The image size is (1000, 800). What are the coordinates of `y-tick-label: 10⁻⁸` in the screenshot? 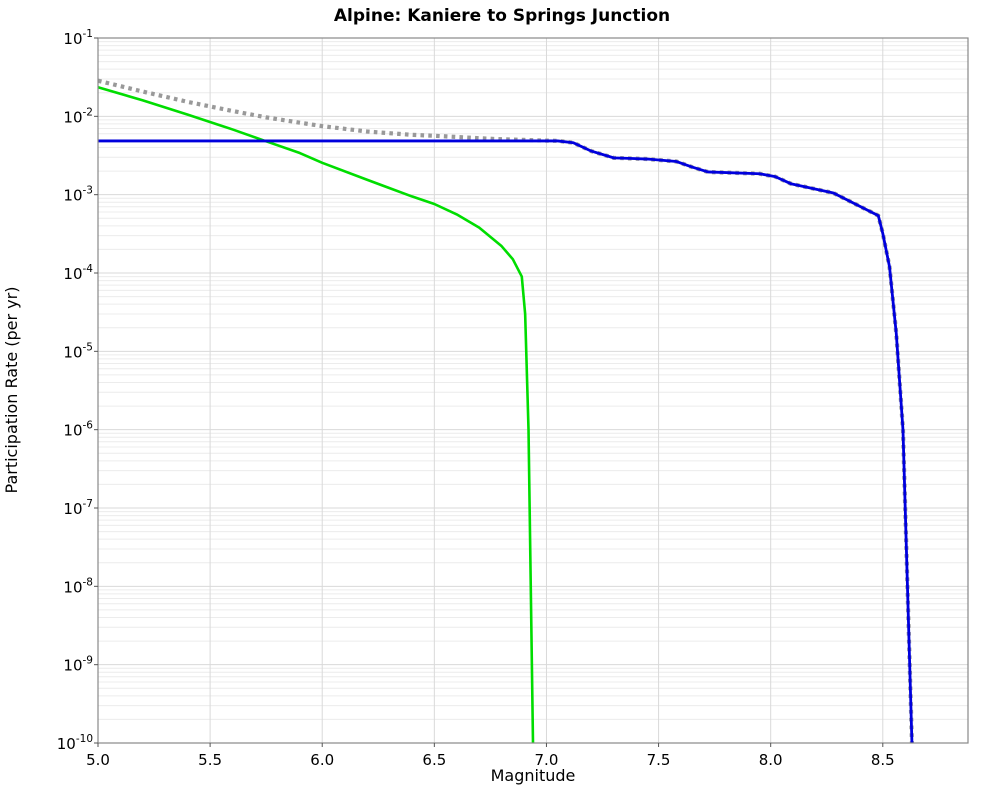 It's located at (78, 586).